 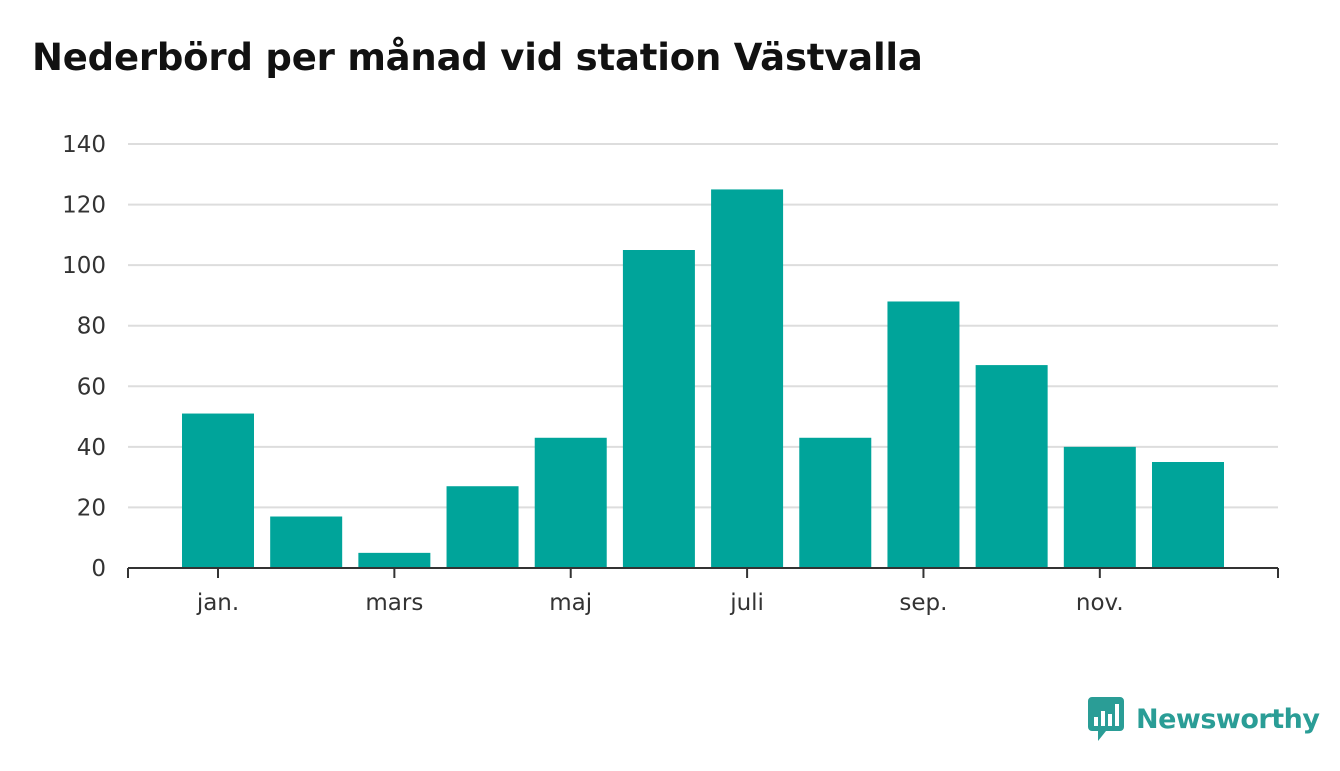 I want to click on bar-jan, so click(x=218, y=490).